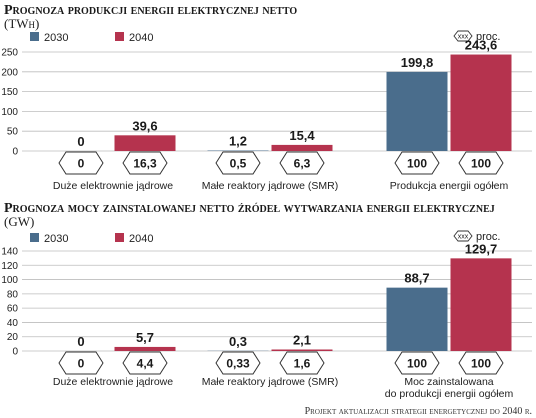  What do you see at coordinates (9, 53) in the screenshot?
I see `y-tick-label: 250` at bounding box center [9, 53].